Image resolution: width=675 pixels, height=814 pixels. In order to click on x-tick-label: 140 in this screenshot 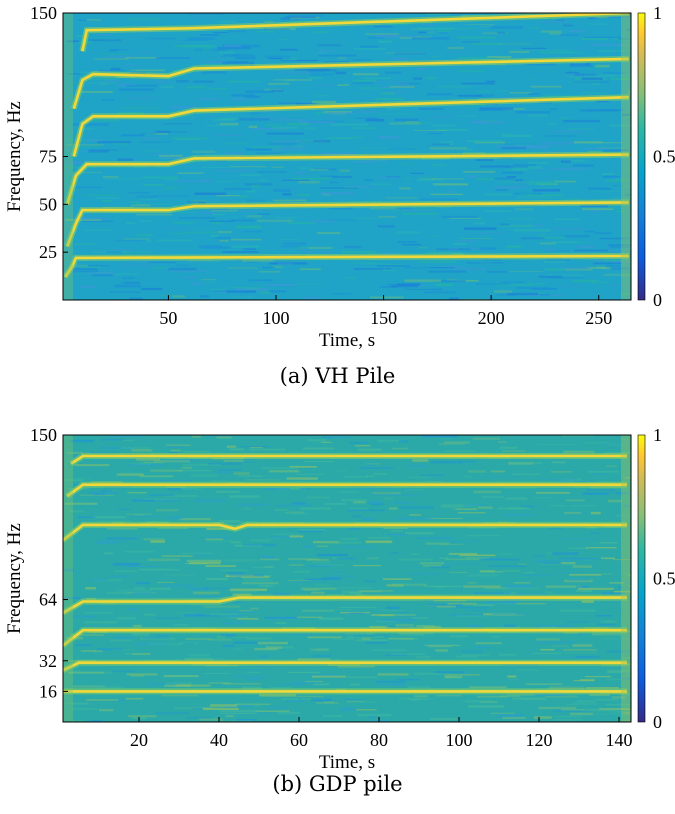, I will do `click(619, 740)`.